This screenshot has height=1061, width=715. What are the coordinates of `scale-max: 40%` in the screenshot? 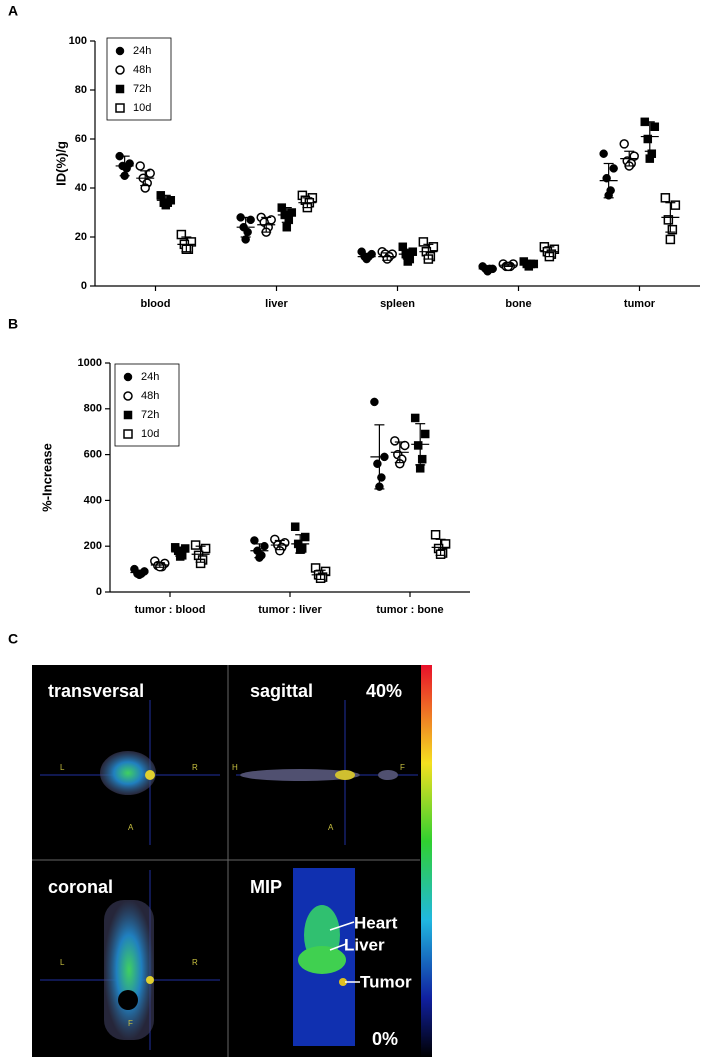 It's located at (384, 691).